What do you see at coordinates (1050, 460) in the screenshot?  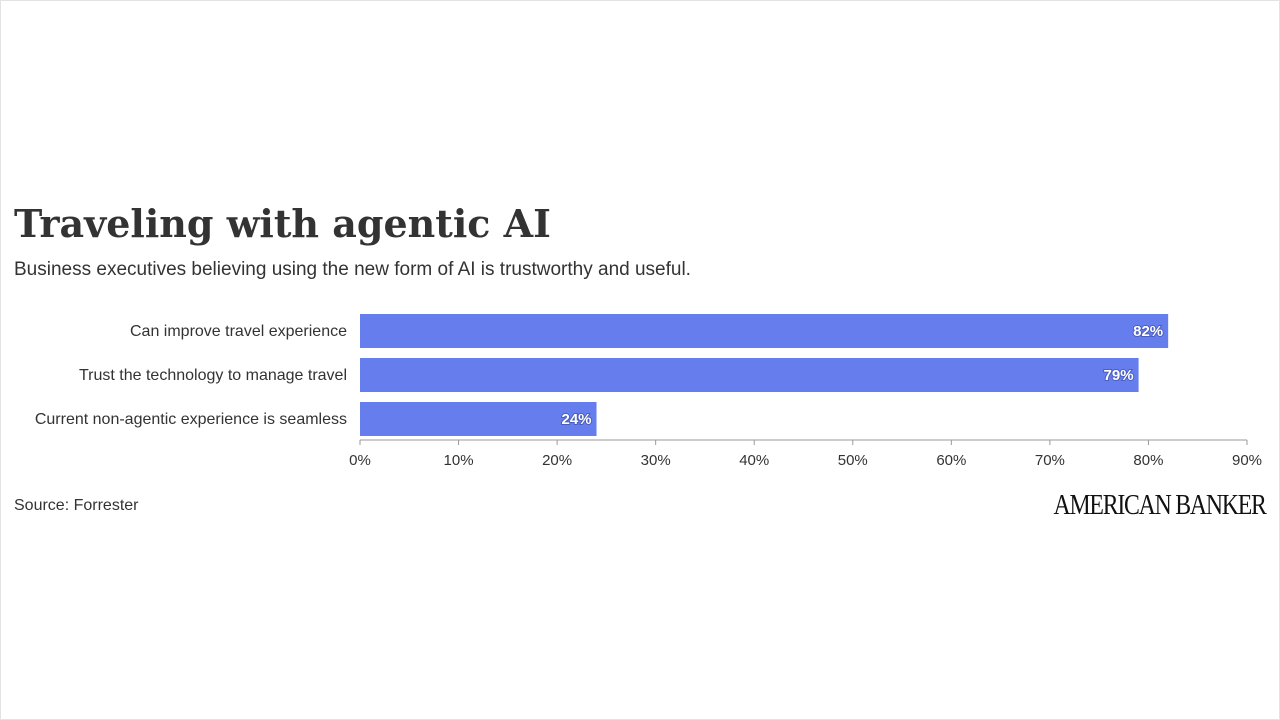 I see `x-tick-label-70: 70%` at bounding box center [1050, 460].